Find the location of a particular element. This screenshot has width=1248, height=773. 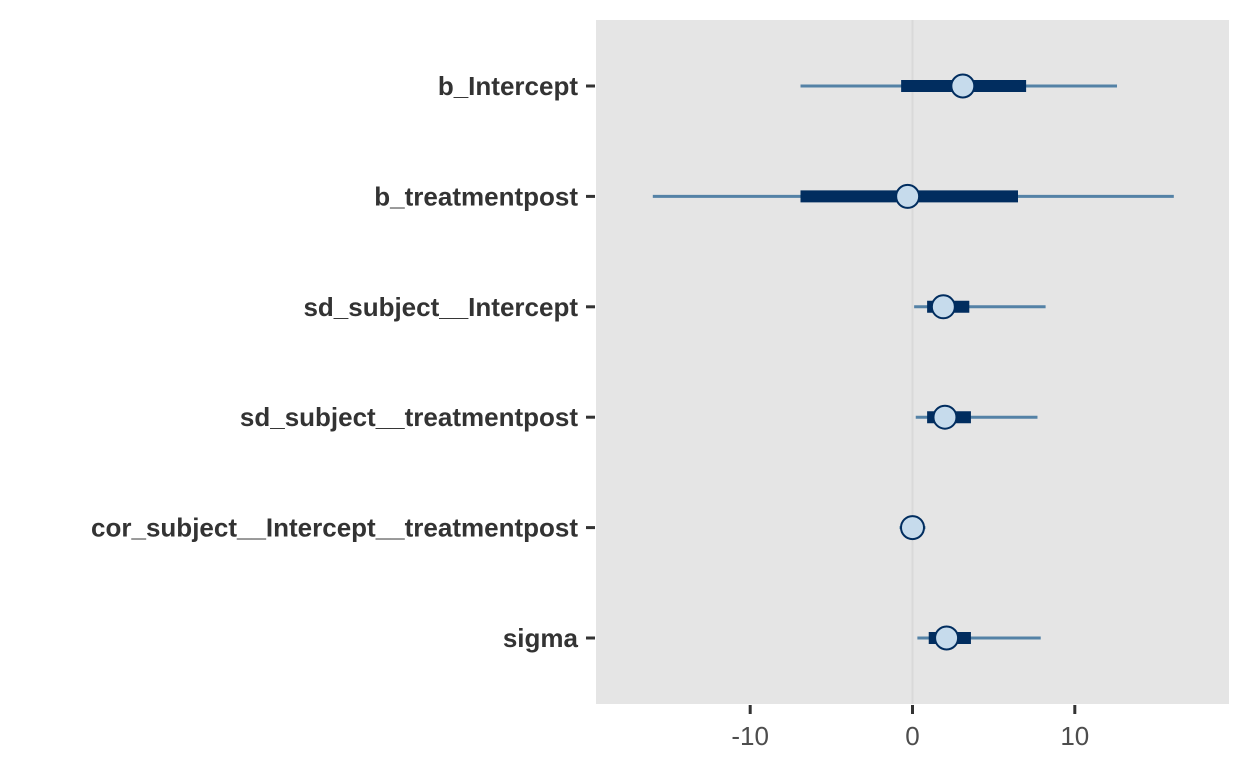

y-axis-label: b_treatmentpost is located at coordinates (476, 196).